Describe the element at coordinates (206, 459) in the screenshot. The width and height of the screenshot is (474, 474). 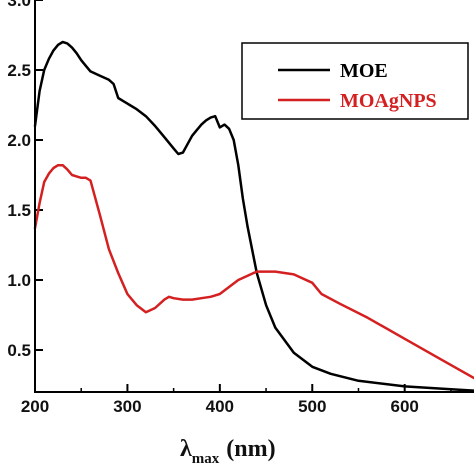
I see `x-axis-title-subscript: max` at that location.